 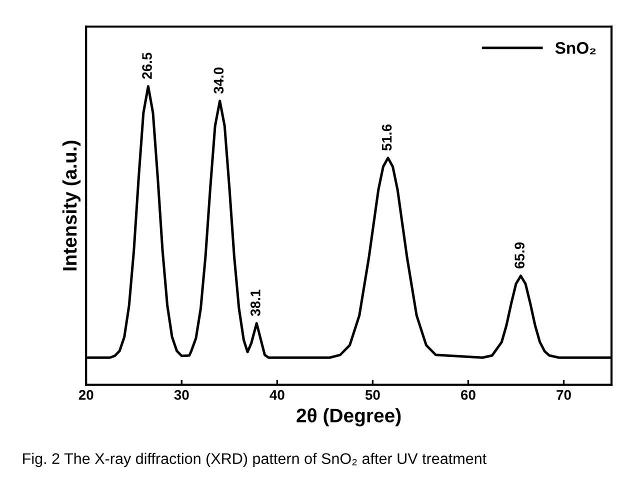 I want to click on annotation: 26.5, so click(x=147, y=65).